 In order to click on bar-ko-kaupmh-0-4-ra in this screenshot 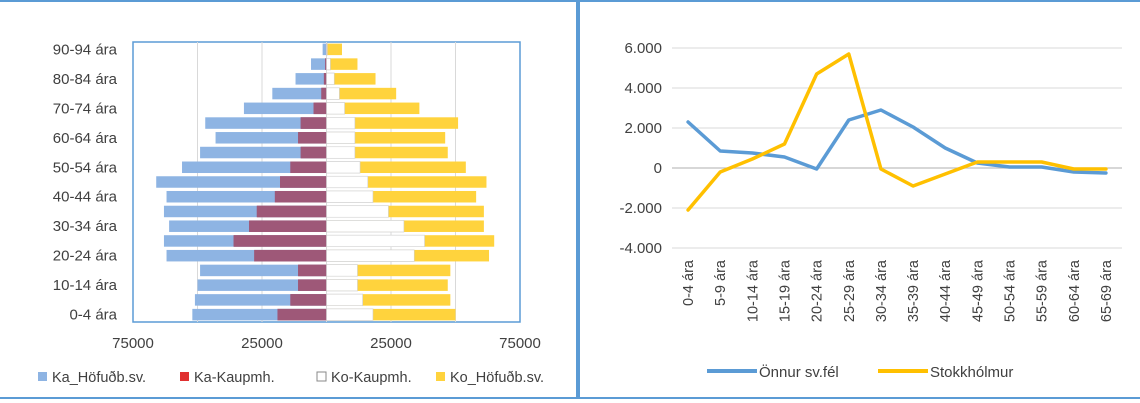, I will do `click(350, 314)`.